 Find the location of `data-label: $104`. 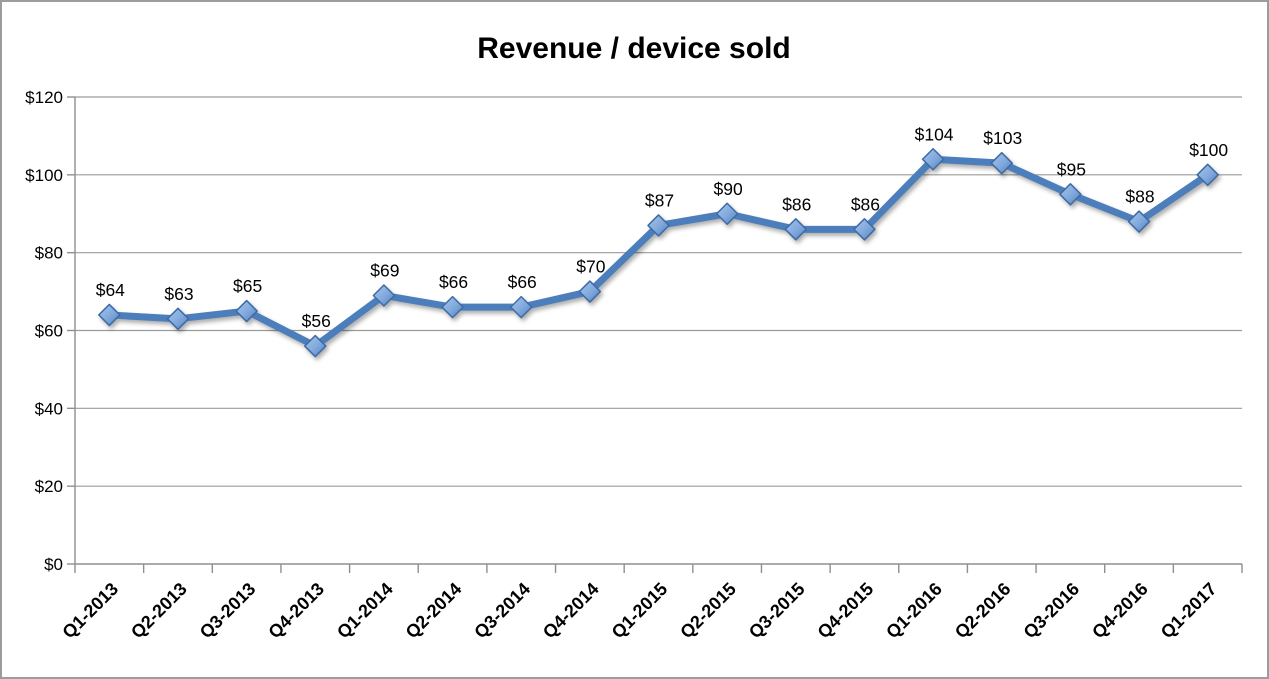

data-label: $104 is located at coordinates (934, 134).